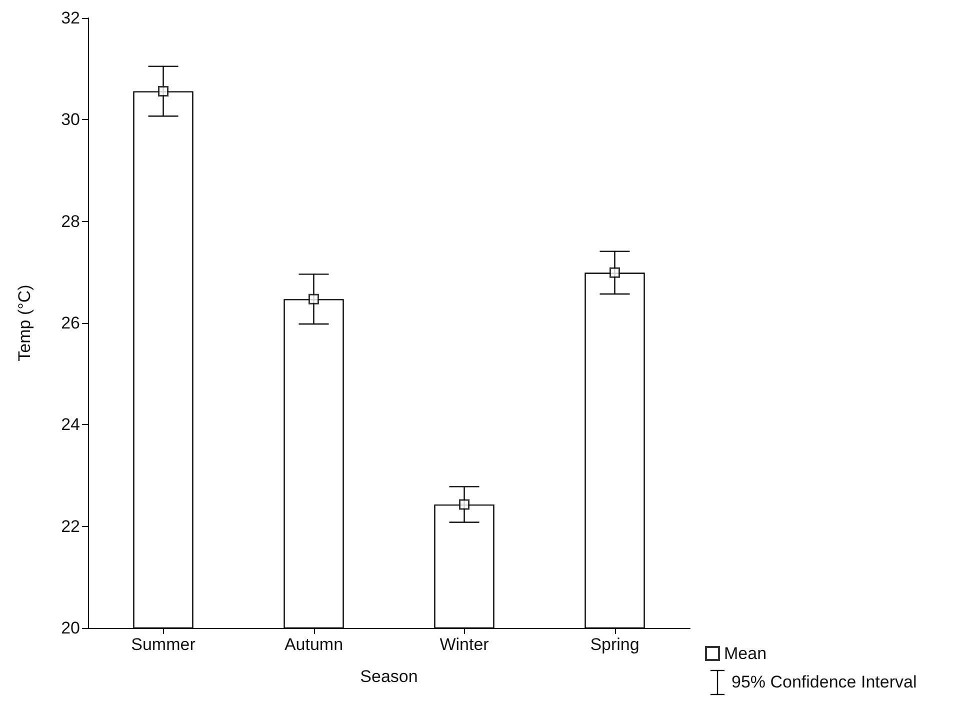  Describe the element at coordinates (465, 644) in the screenshot. I see `x-tick-label: Winter` at that location.